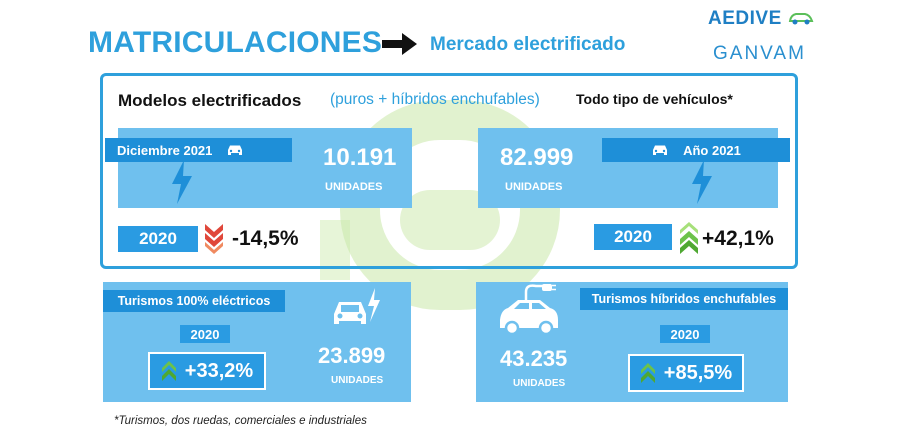  What do you see at coordinates (357, 380) in the screenshot?
I see `ev-units: UNIDADES` at bounding box center [357, 380].